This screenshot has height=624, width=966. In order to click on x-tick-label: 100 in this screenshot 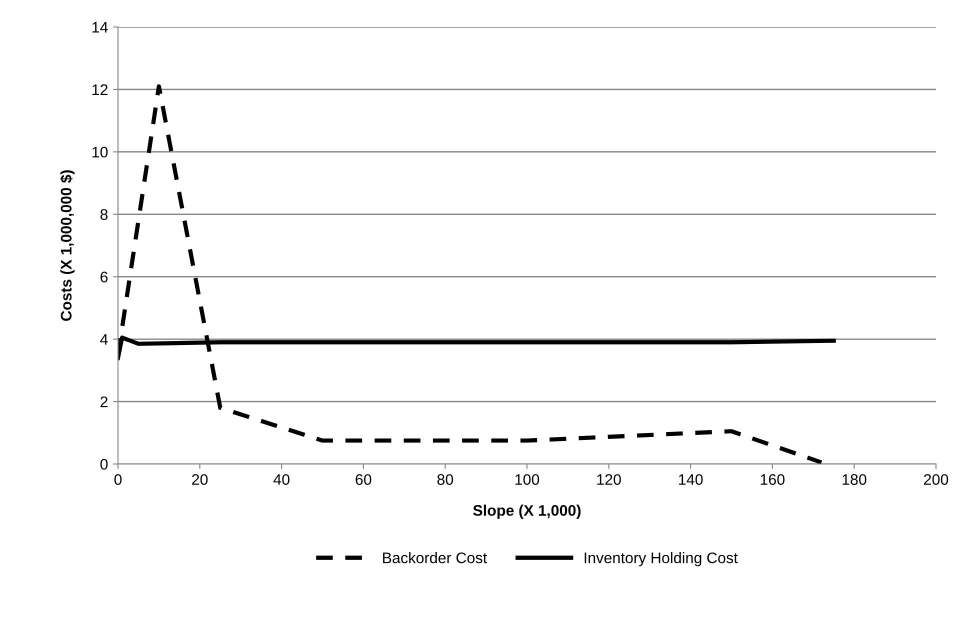, I will do `click(527, 479)`.